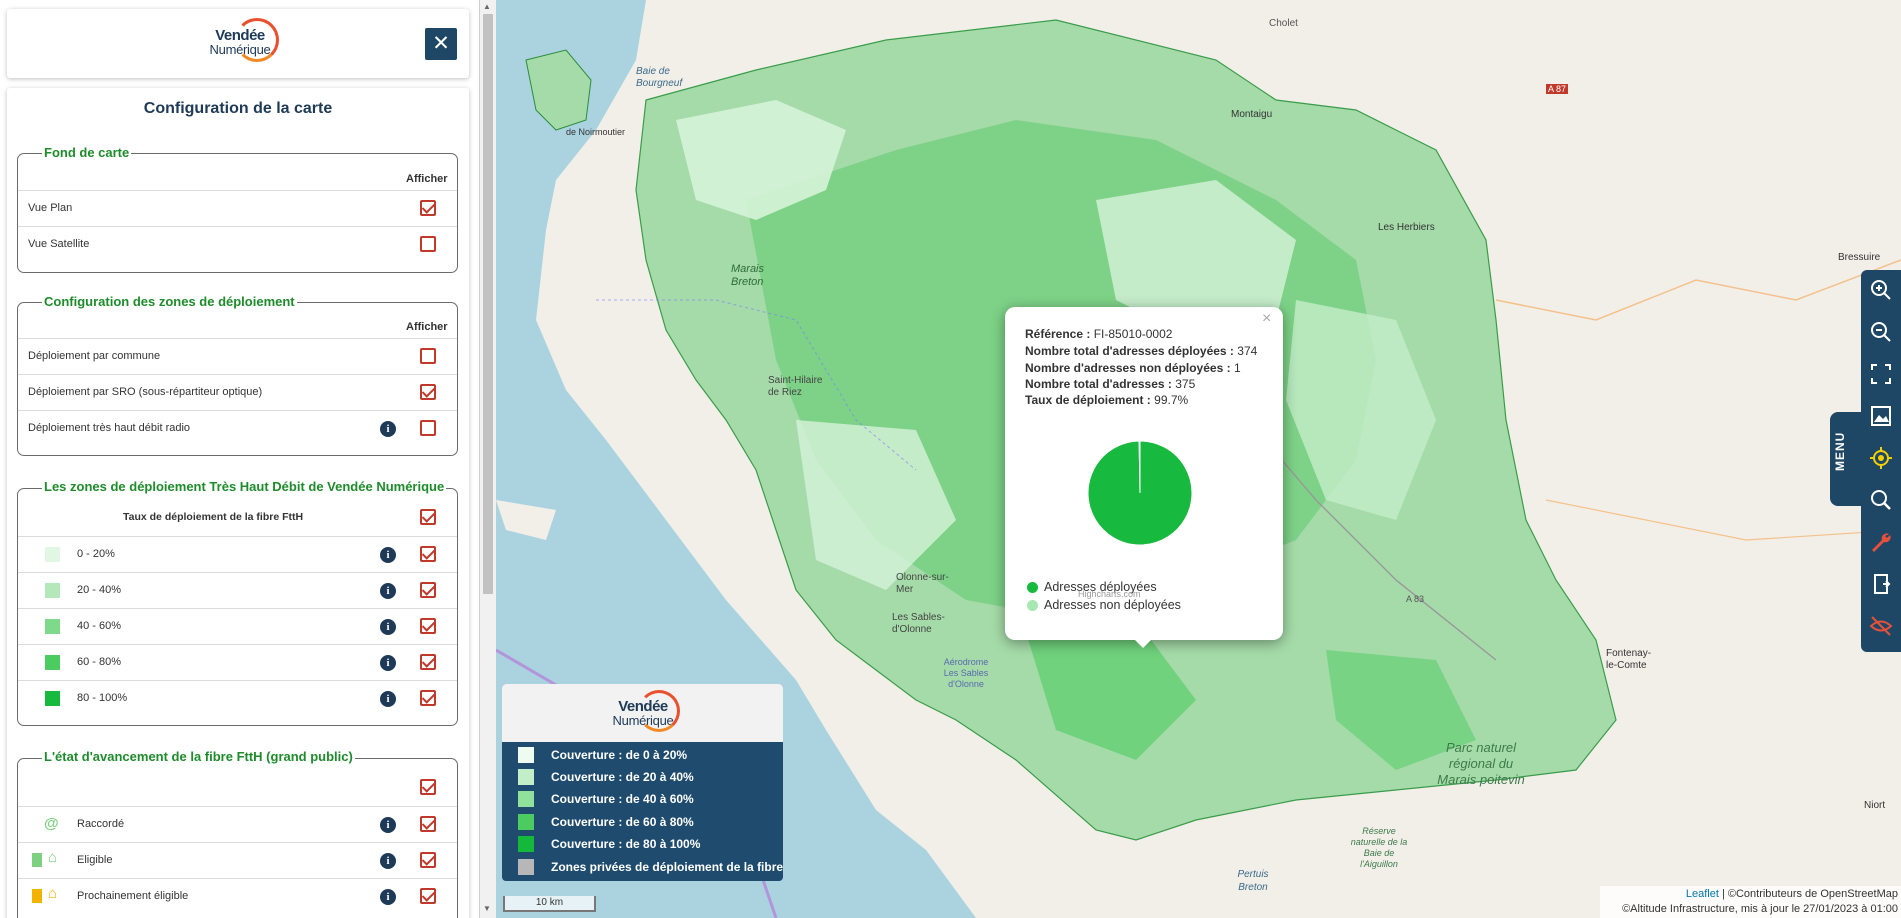 The image size is (1901, 918). What do you see at coordinates (1253, 881) in the screenshot?
I see `place-label: Pertuis Breton` at bounding box center [1253, 881].